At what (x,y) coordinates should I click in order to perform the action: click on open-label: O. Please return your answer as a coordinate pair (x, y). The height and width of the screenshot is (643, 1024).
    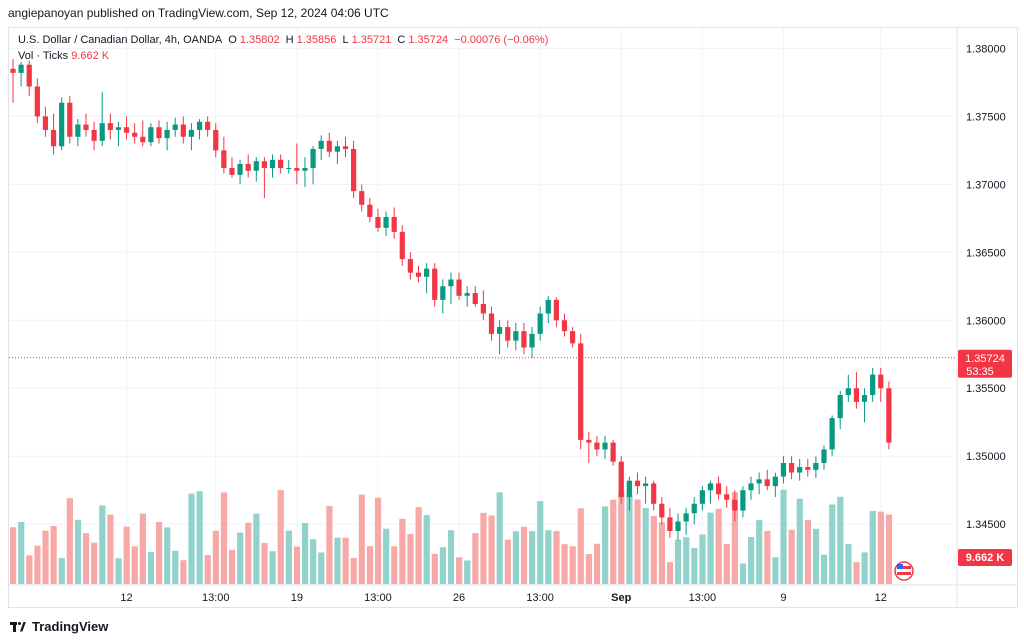
    Looking at the image, I should click on (232, 40).